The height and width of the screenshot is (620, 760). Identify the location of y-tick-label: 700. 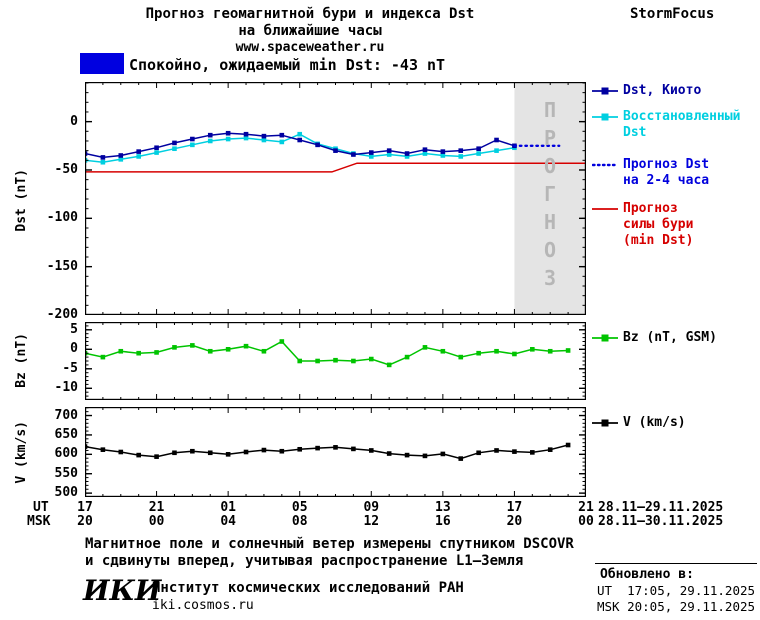
(66, 415).